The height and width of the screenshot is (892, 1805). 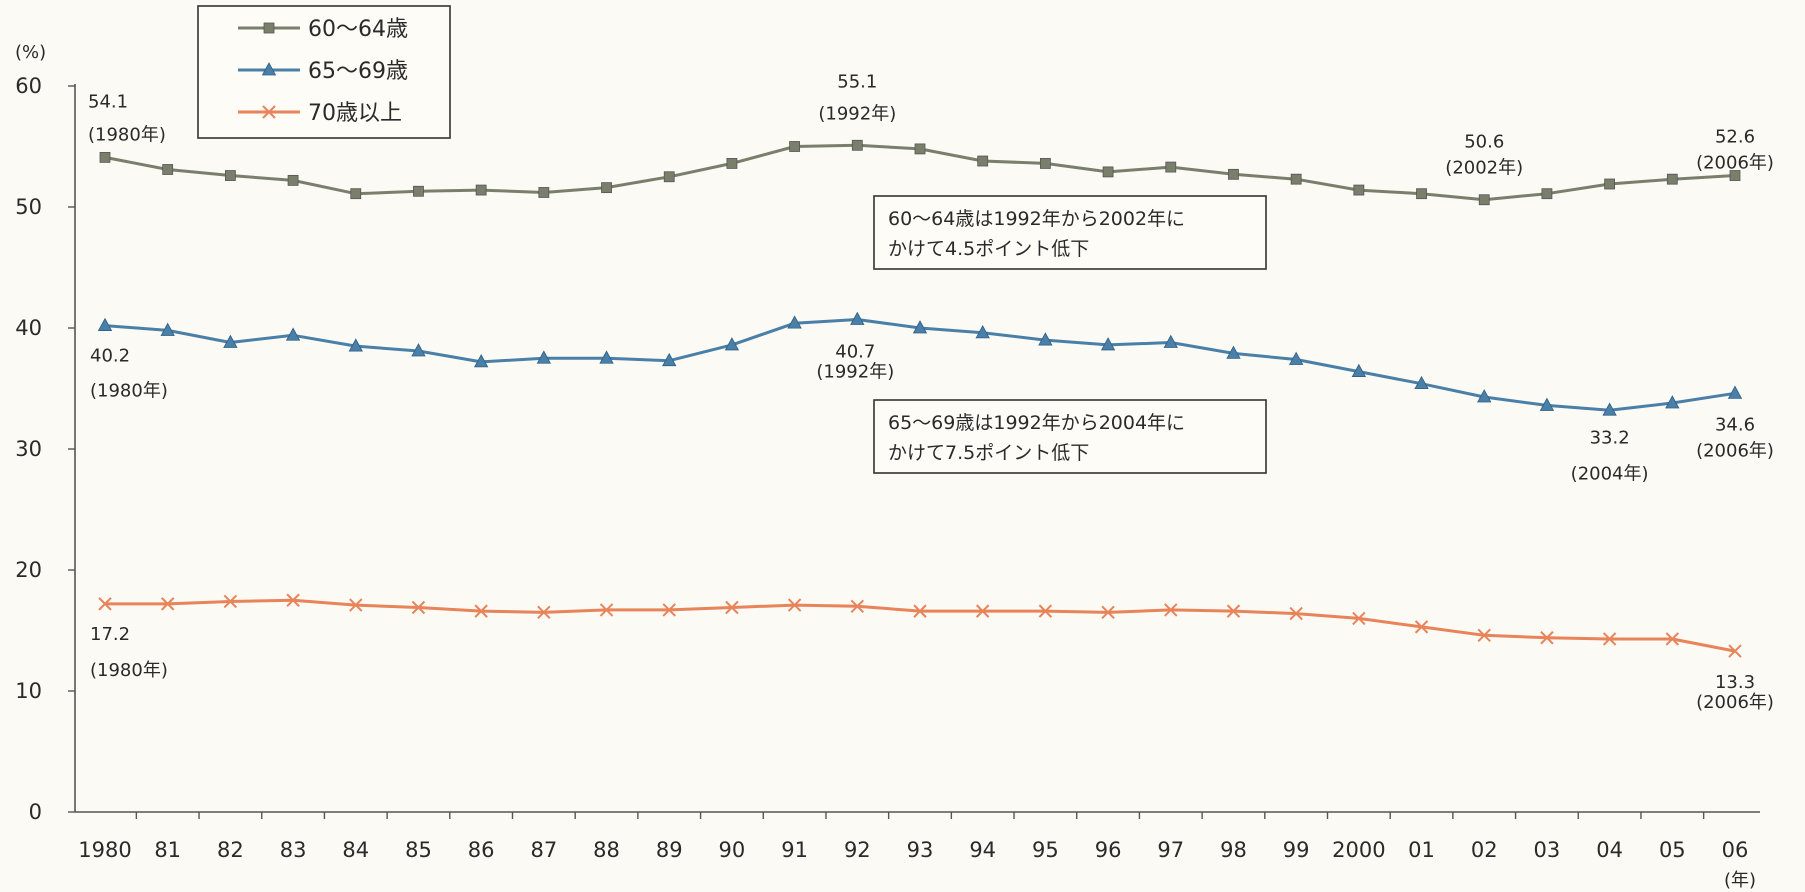 What do you see at coordinates (355, 850) in the screenshot?
I see `x-tick-label: 84` at bounding box center [355, 850].